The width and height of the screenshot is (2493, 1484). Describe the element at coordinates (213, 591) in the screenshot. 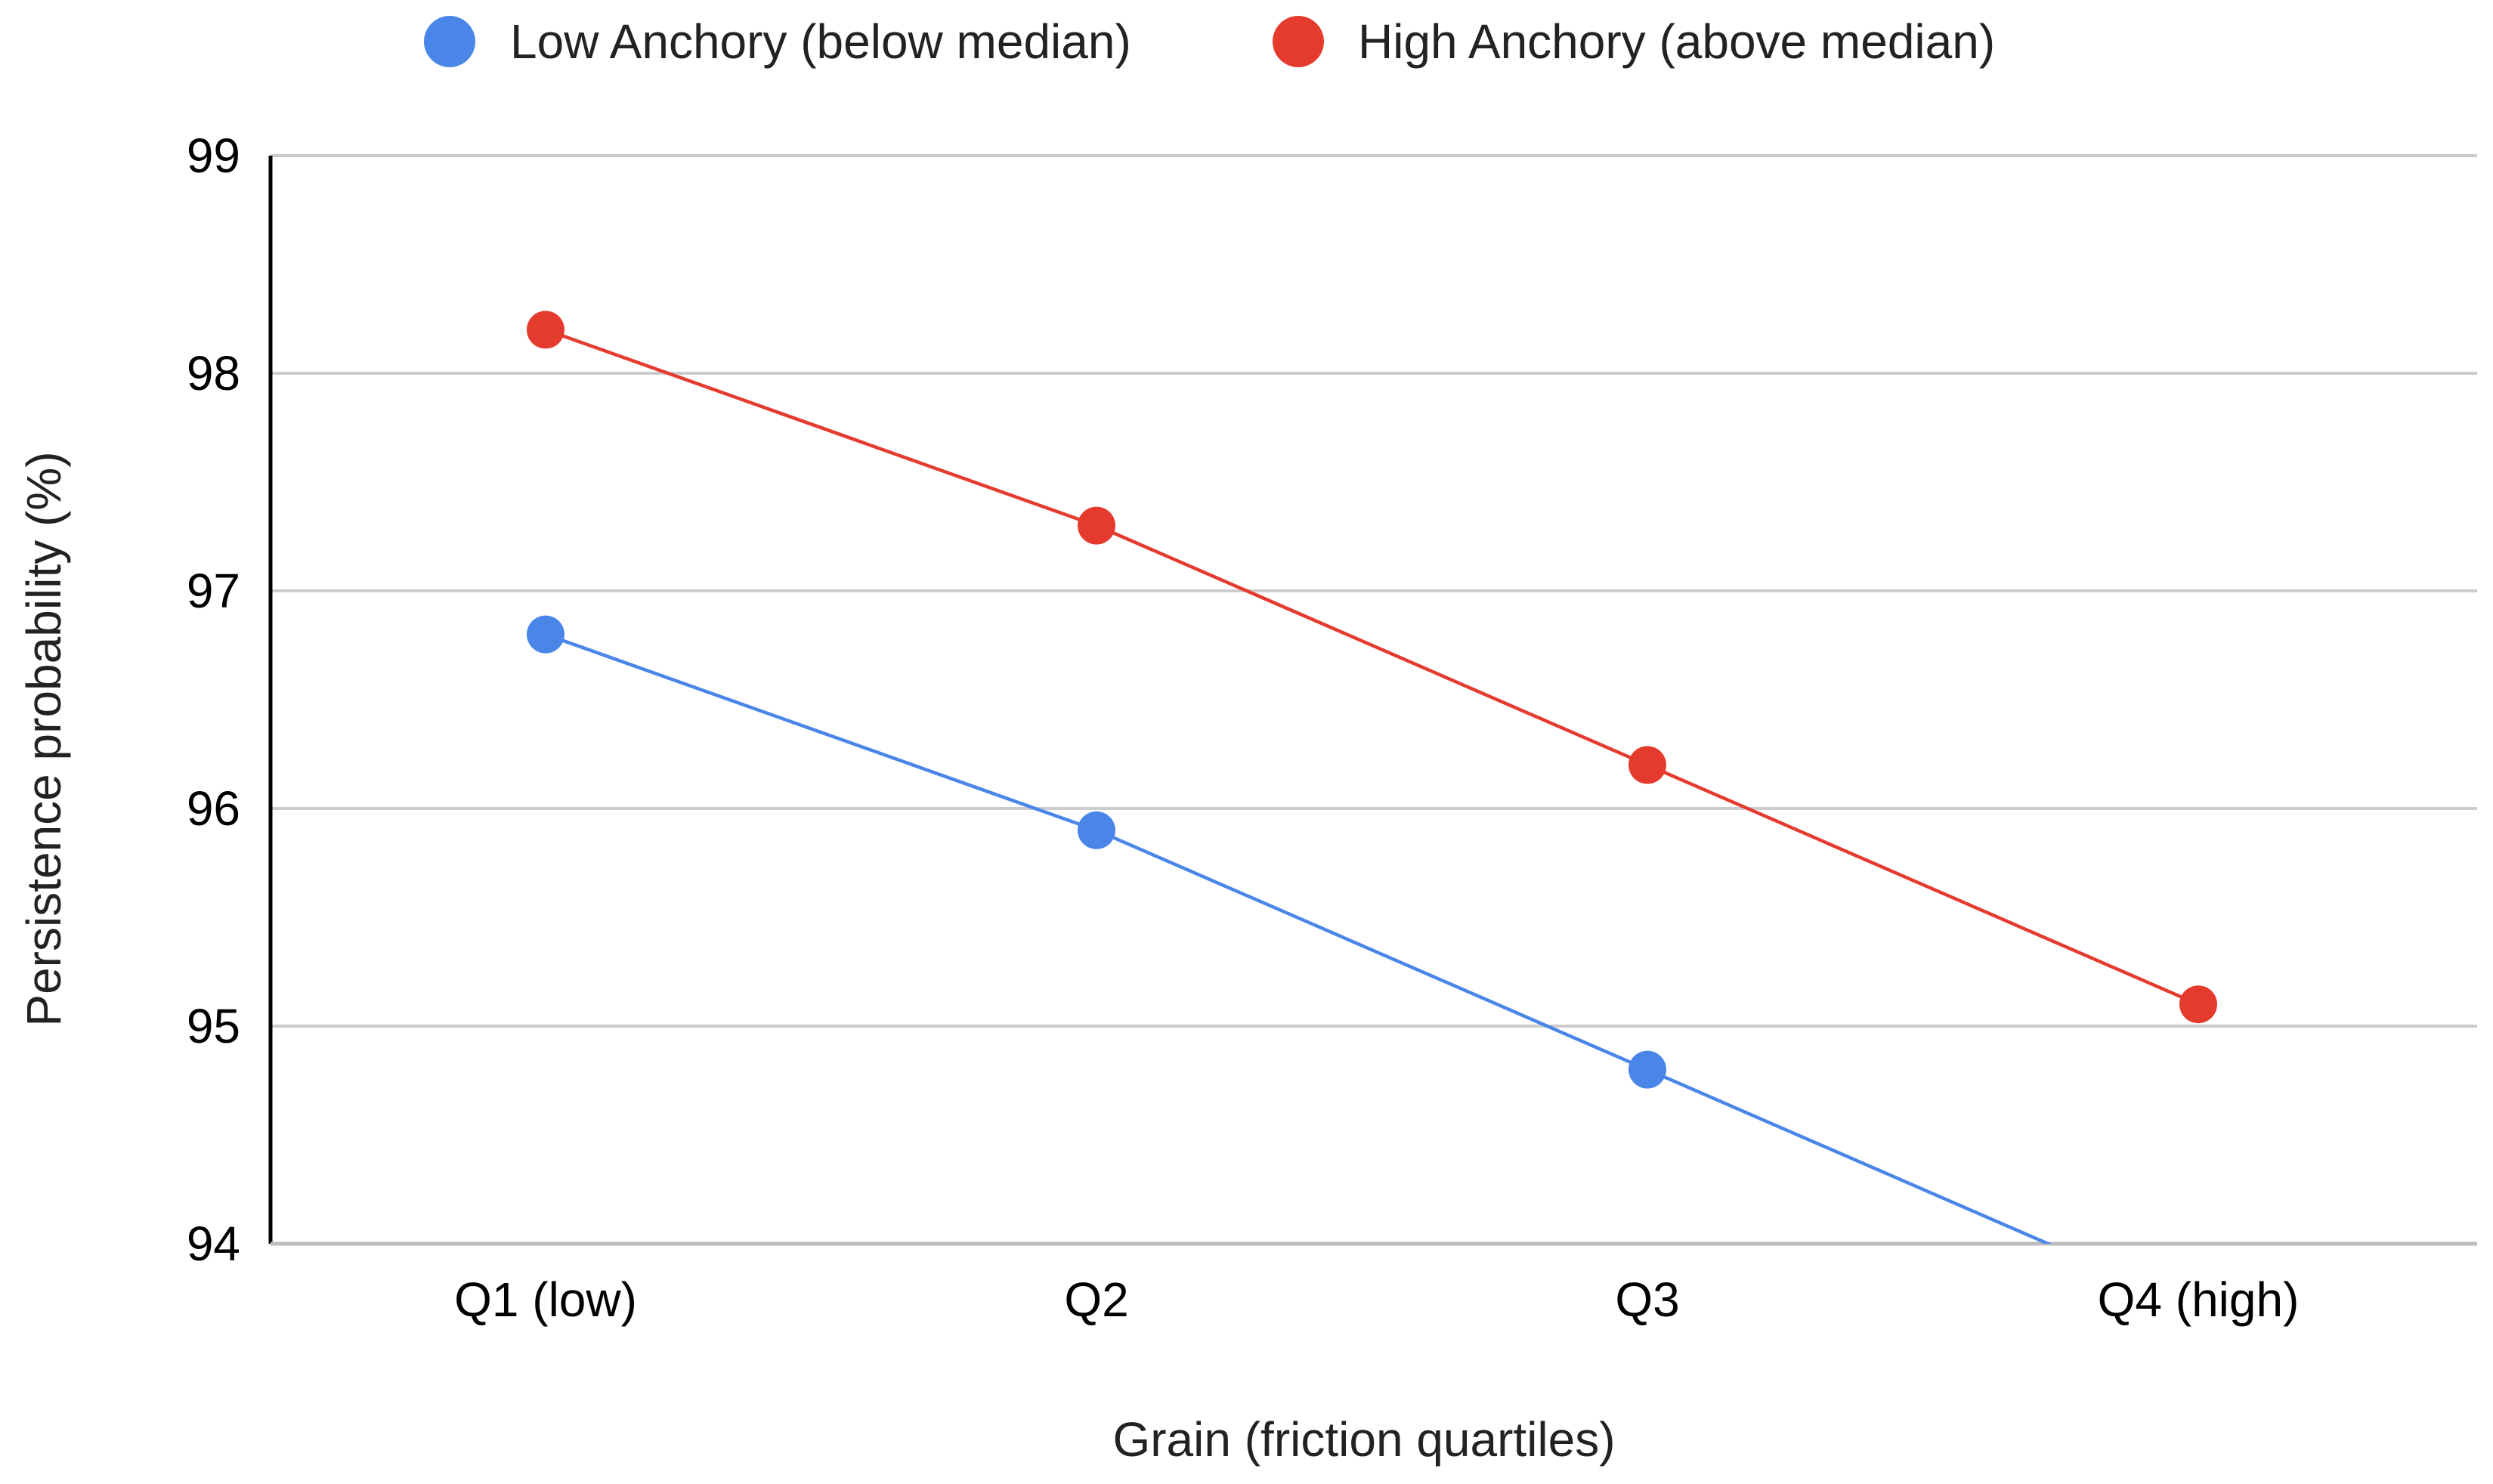

I see `y-tick-label: 97` at that location.